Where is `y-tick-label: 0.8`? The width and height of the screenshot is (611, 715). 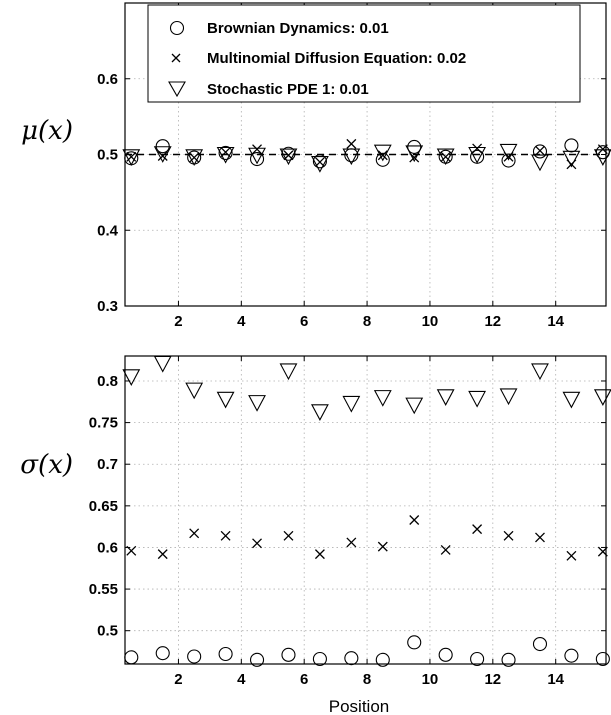 y-tick-label: 0.8 is located at coordinates (107, 381).